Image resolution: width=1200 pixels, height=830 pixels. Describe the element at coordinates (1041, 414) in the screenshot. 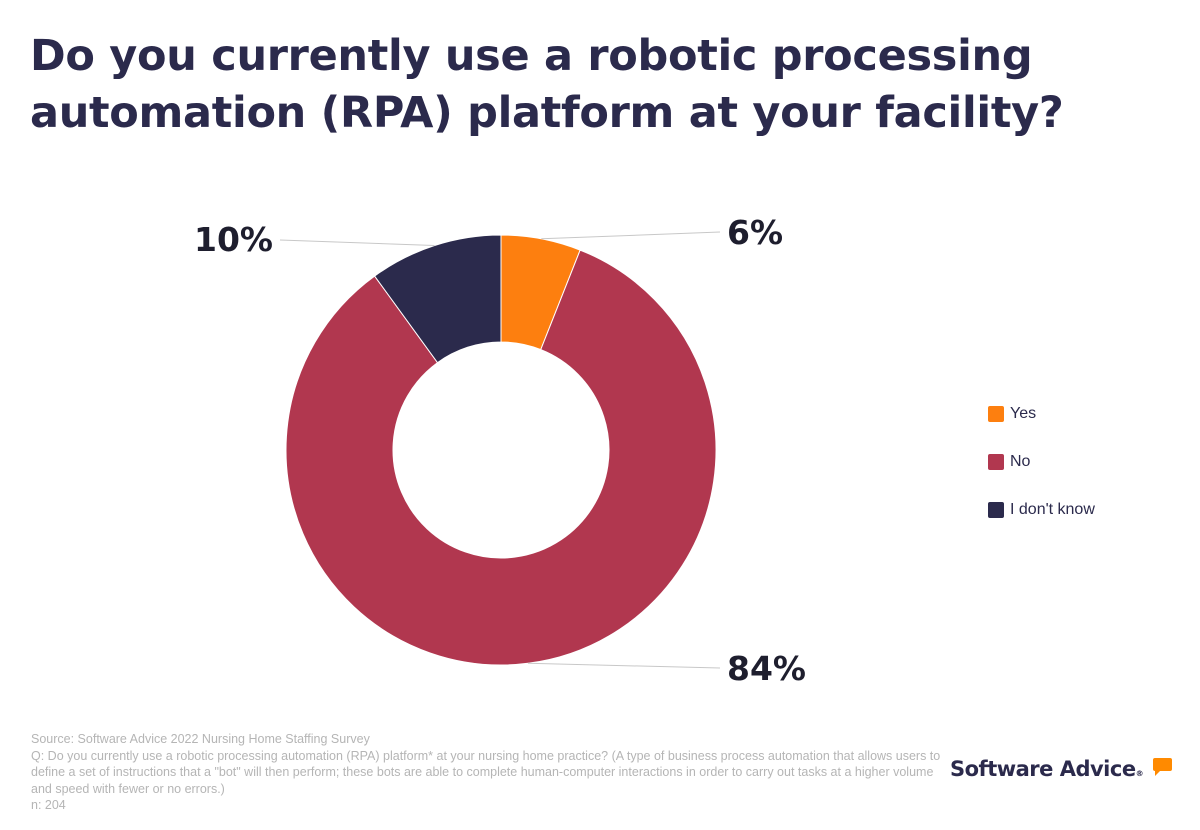

I see `legend-item-yes: Yes` at that location.